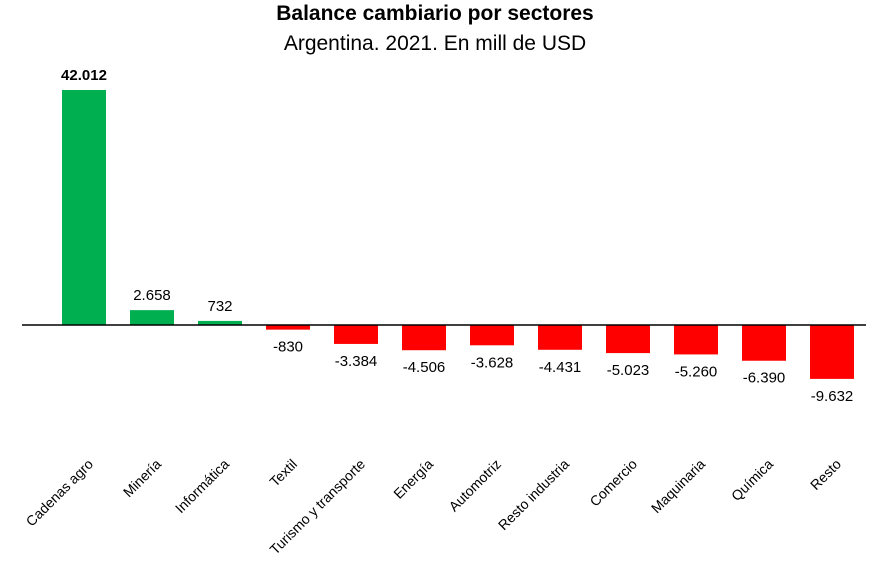  I want to click on category-tick-label: Textil, so click(283, 473).